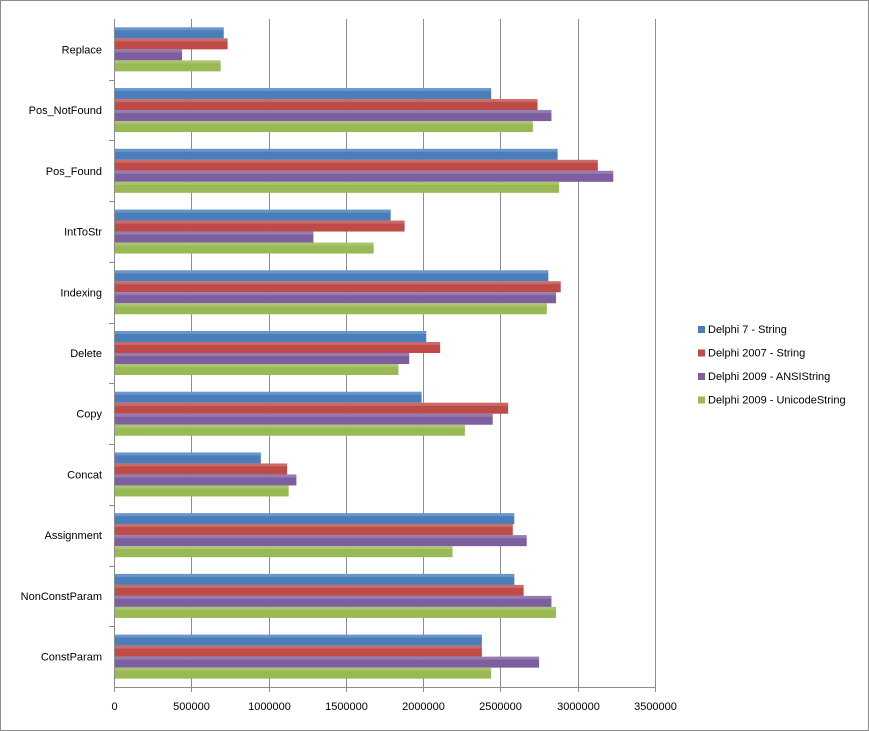 This screenshot has width=869, height=731. Describe the element at coordinates (500, 707) in the screenshot. I see `x-tick-label: 2500000` at that location.